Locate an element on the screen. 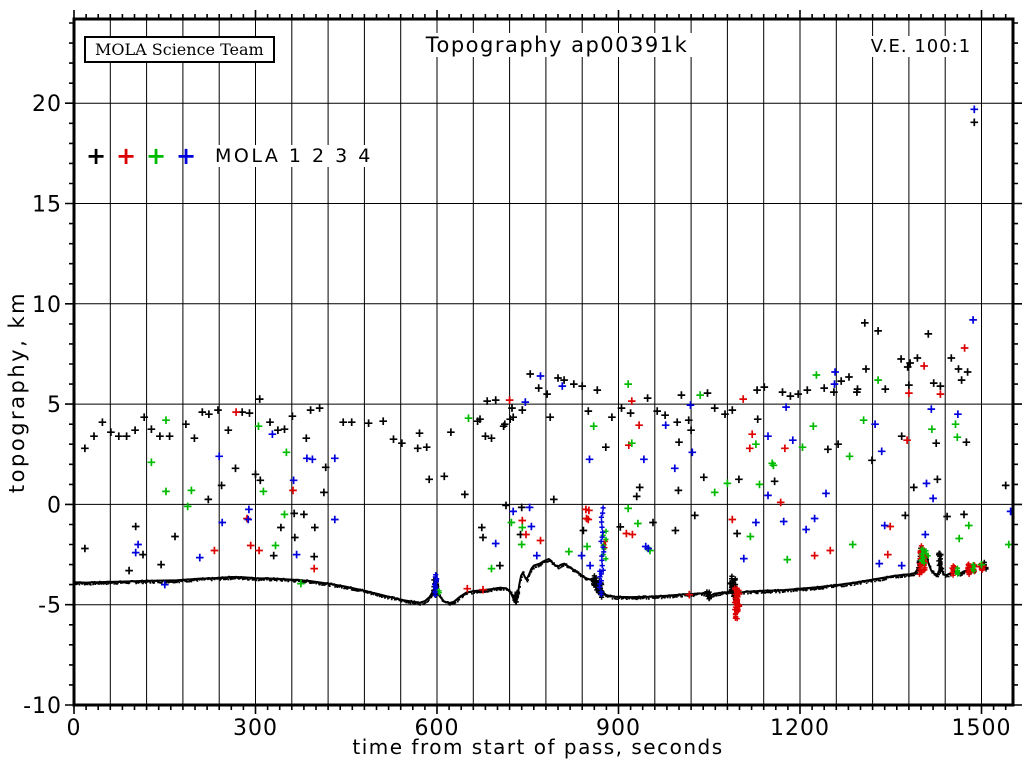 The width and height of the screenshot is (1024, 768). y-axis-label: topography, km is located at coordinates (17, 392).